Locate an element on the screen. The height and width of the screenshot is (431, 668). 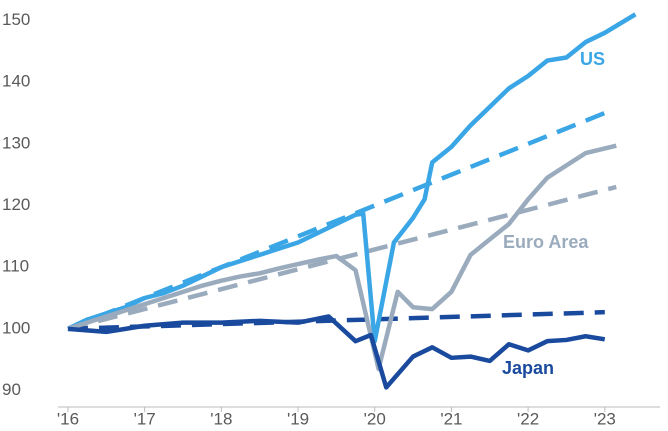
x-tick-label: '22 is located at coordinates (528, 418).